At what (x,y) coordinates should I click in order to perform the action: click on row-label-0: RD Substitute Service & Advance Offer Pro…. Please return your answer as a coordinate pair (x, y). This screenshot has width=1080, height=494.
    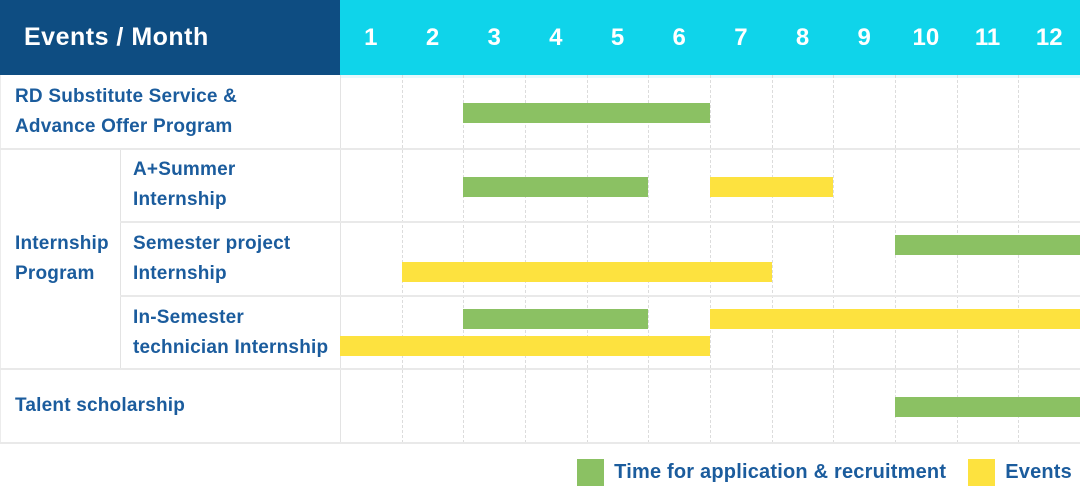
    Looking at the image, I should click on (170, 112).